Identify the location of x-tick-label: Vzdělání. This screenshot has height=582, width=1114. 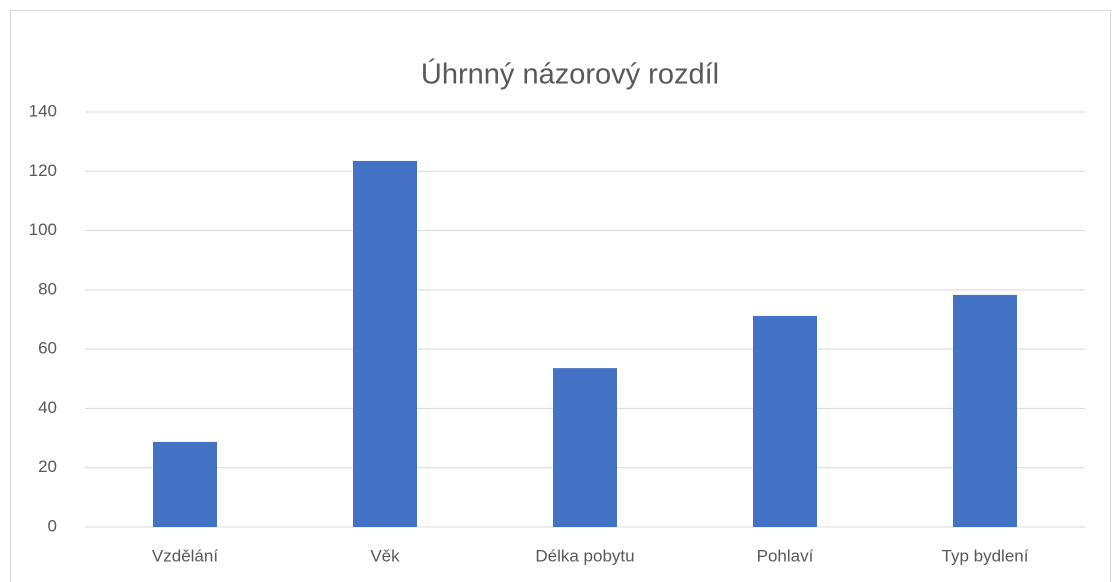
(185, 555).